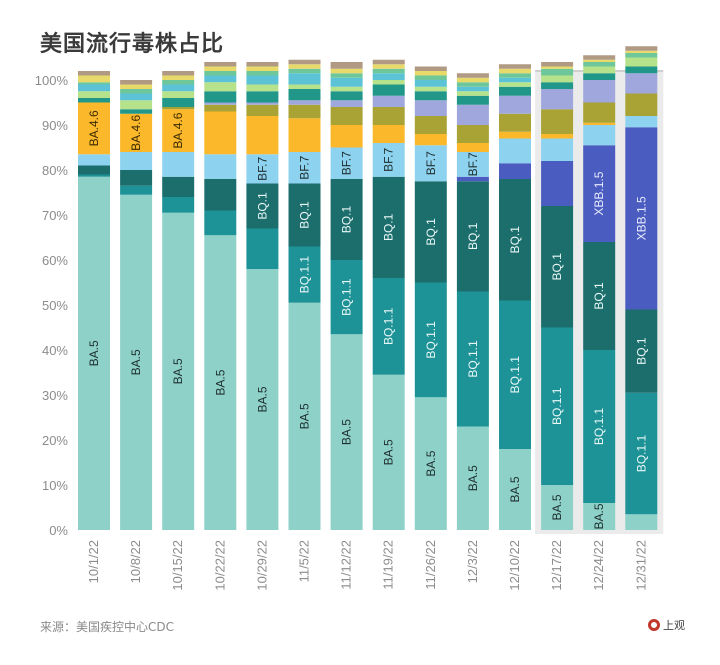 The height and width of the screenshot is (665, 720). I want to click on y-tick-label: 70%, so click(55, 215).